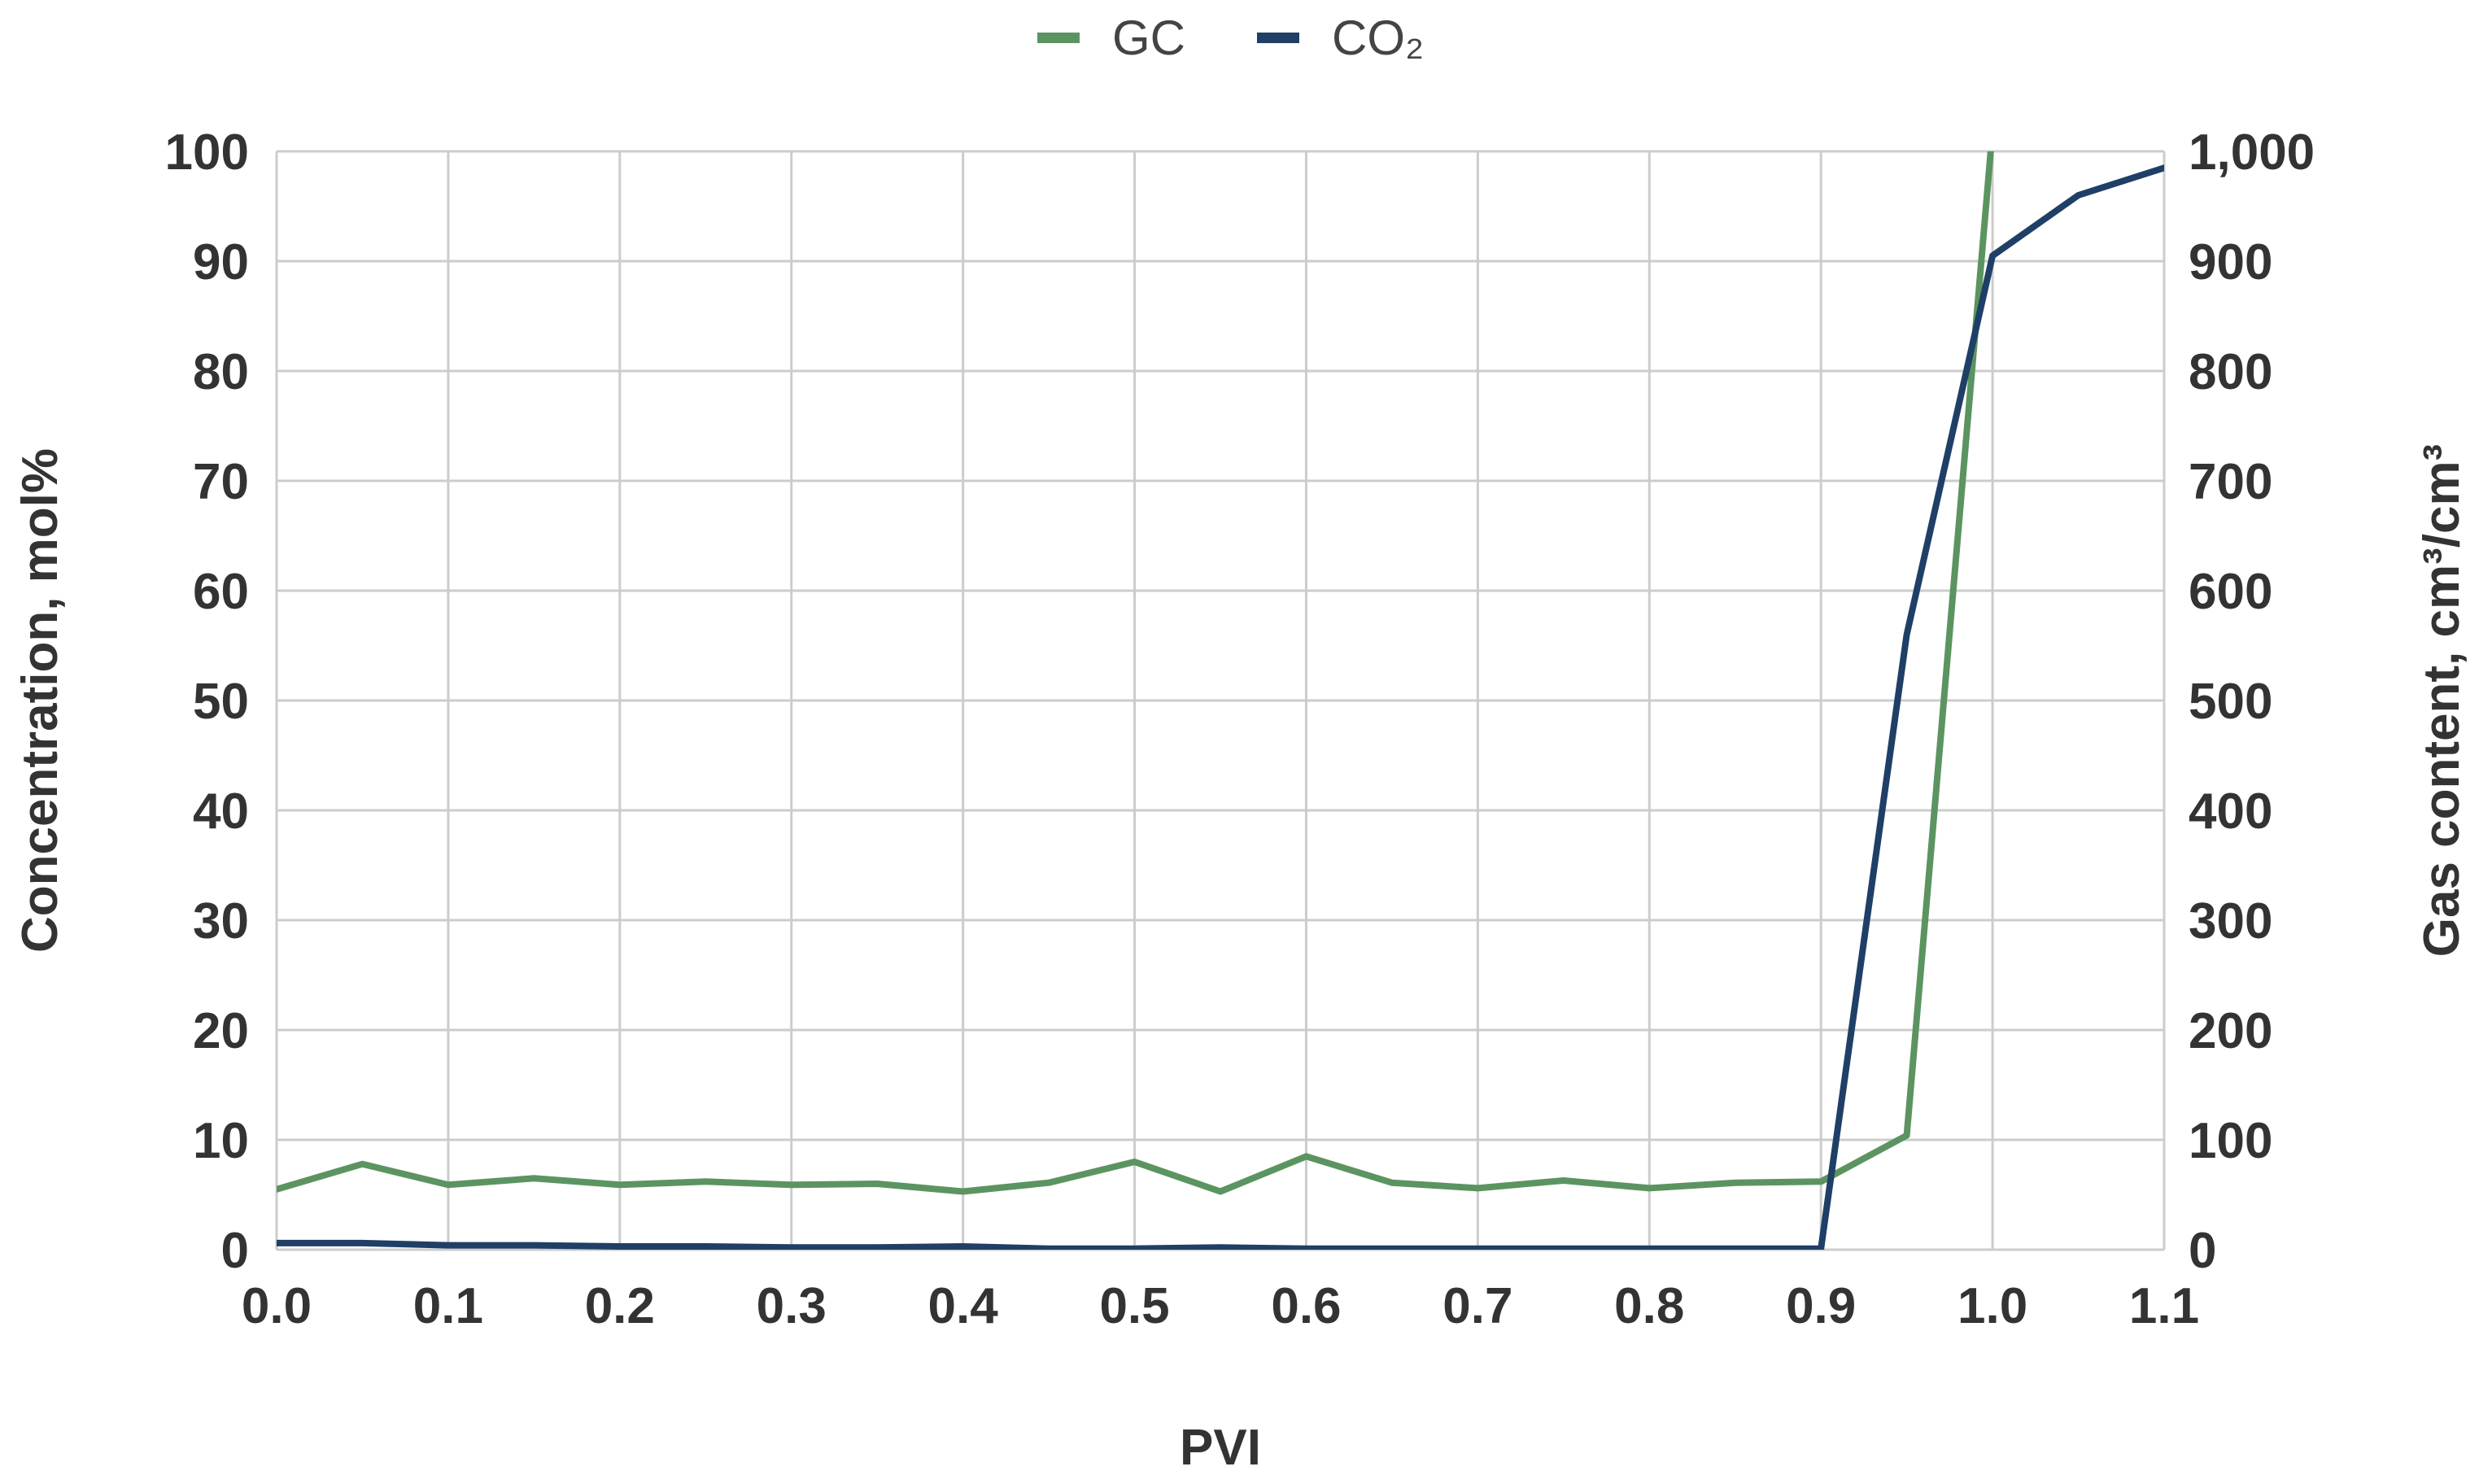  What do you see at coordinates (1134, 1306) in the screenshot?
I see `x-tick-label: 0.5` at bounding box center [1134, 1306].